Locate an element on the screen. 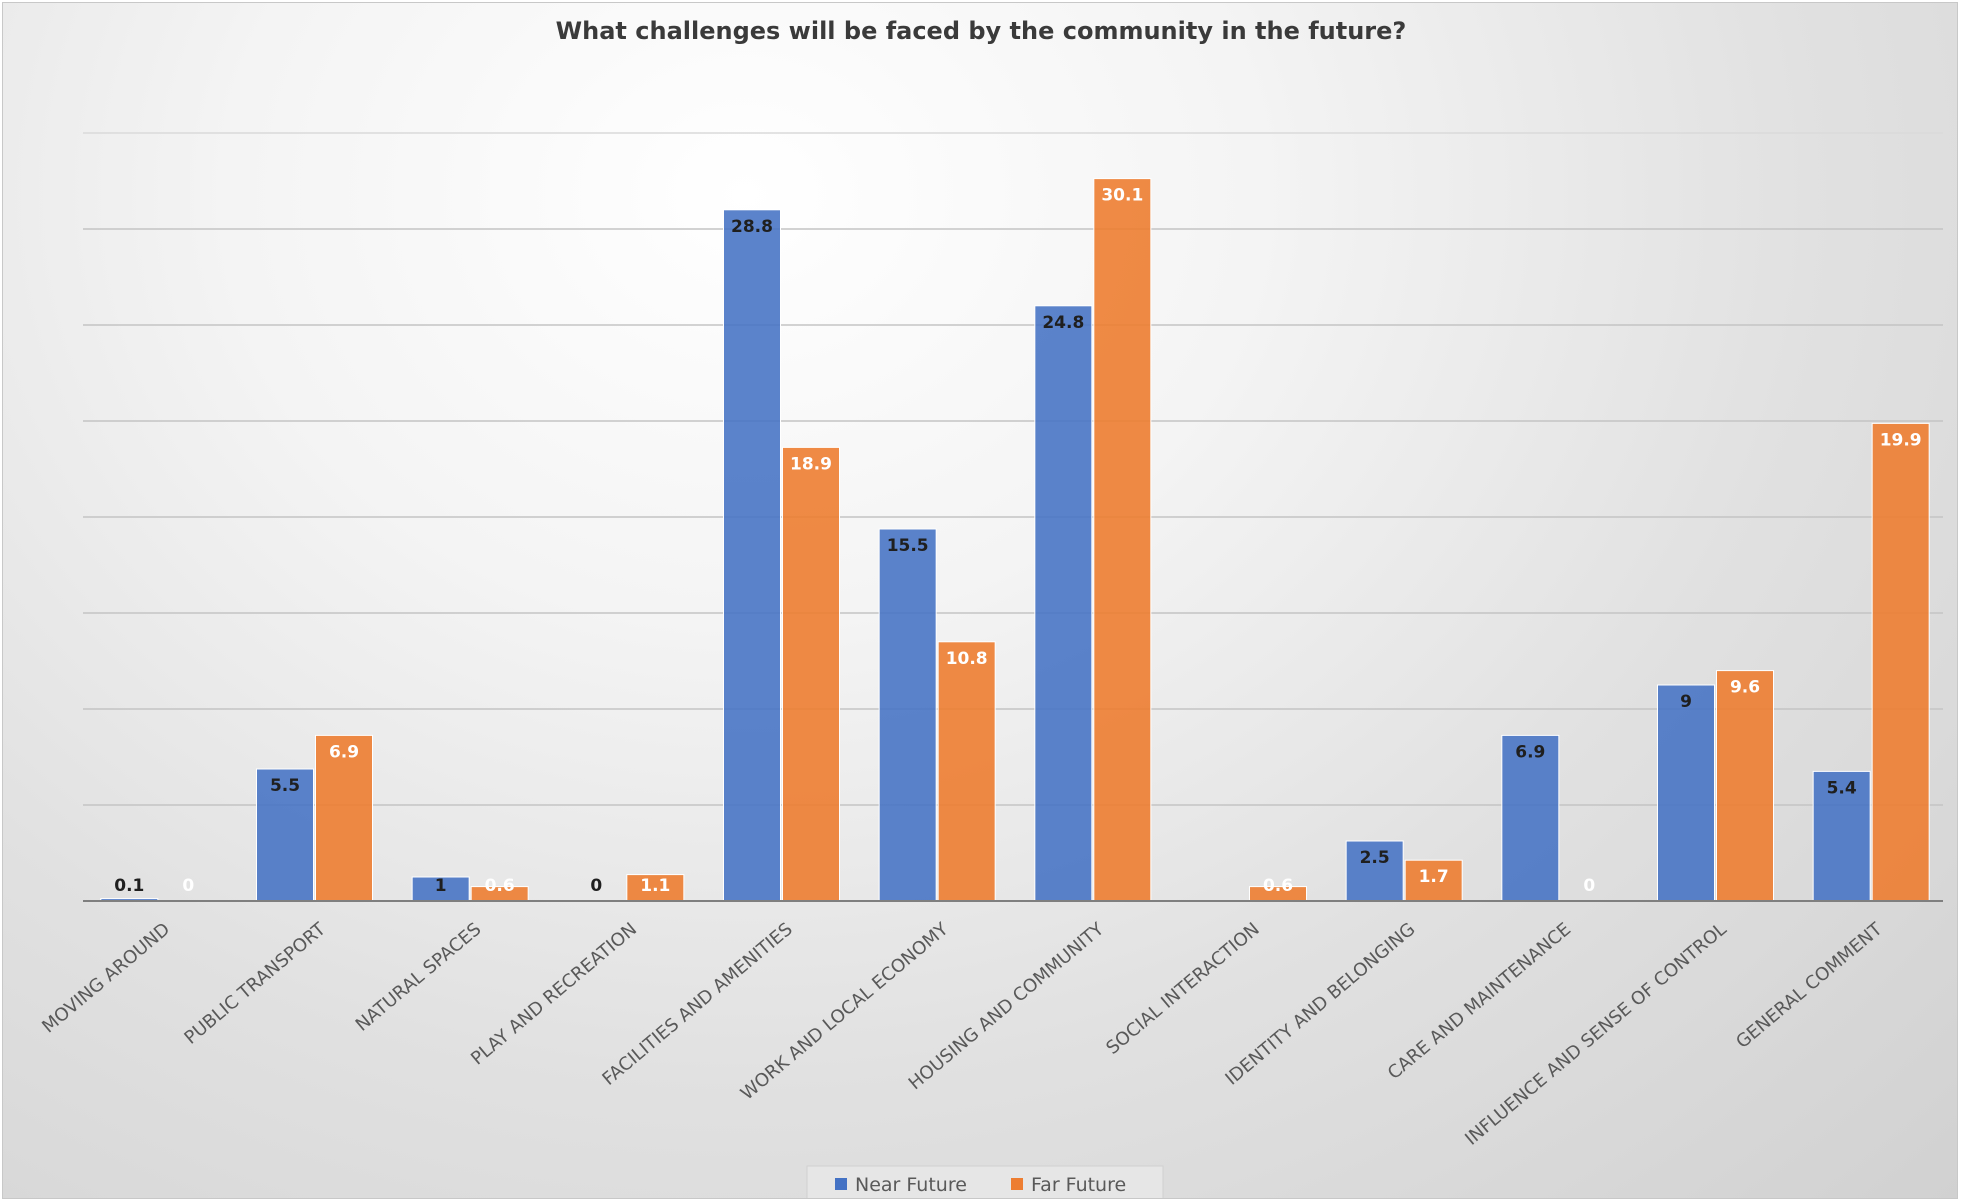 This screenshot has height=1203, width=1962. far-future-value-label: 9.6 is located at coordinates (1745, 688).